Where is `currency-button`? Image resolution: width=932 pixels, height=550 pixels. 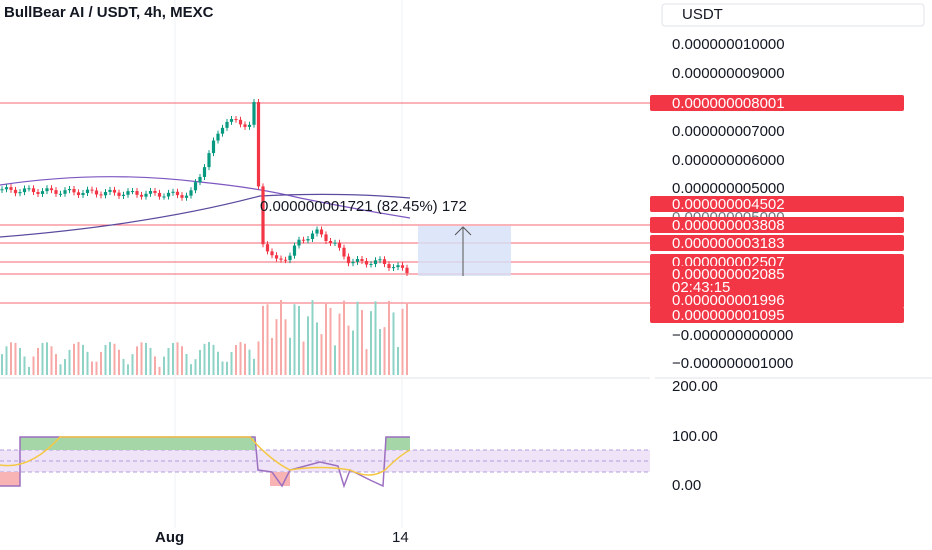
currency-button is located at coordinates (793, 15).